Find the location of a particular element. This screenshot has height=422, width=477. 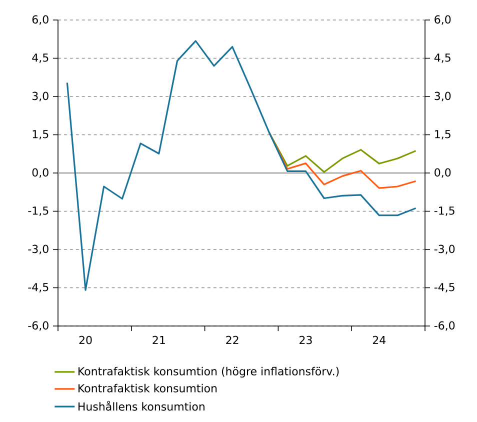

y-tick-label: -6,0 is located at coordinates (444, 326).